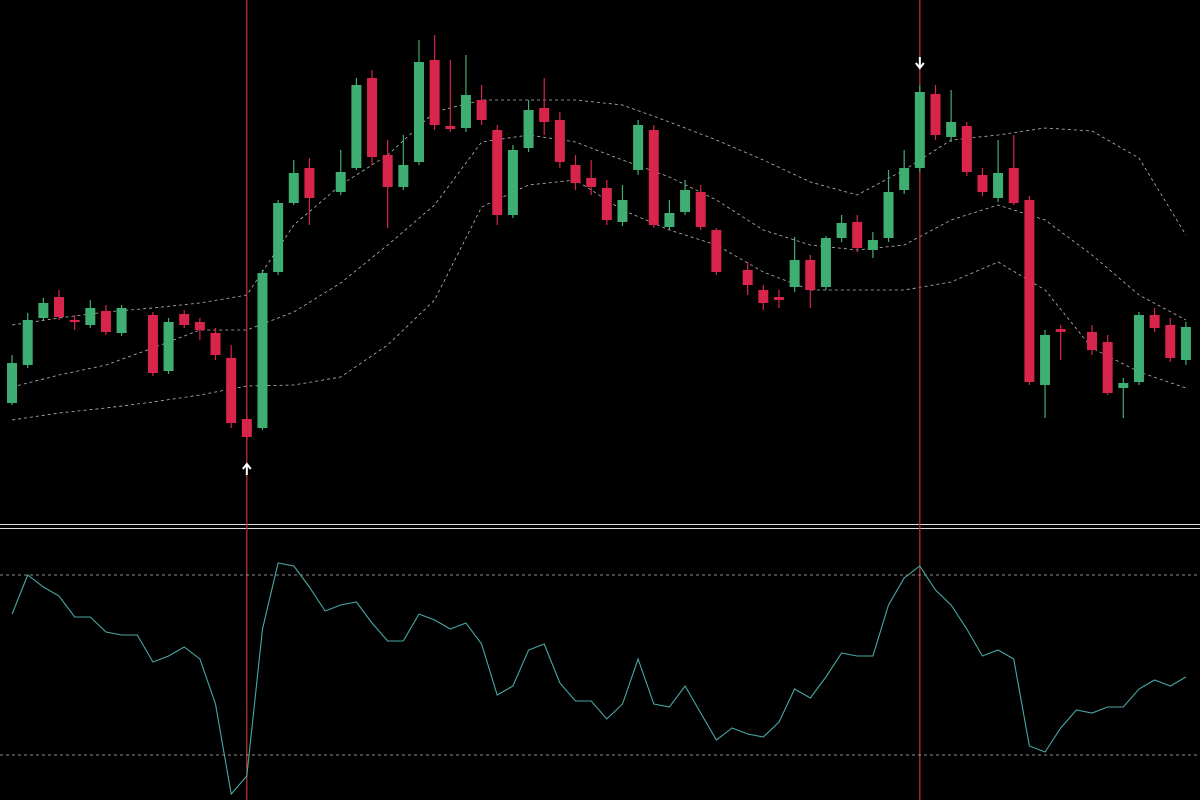 Image resolution: width=1200 pixels, height=800 pixels. I want to click on arrow-up, so click(247, 468).